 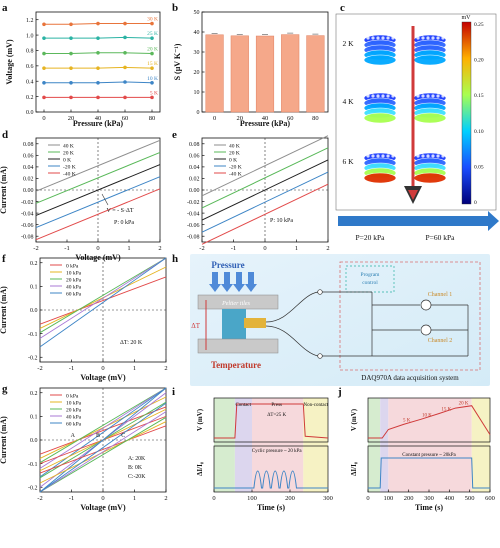 I want to click on panel-d-series-line, so click(x=98, y=177).